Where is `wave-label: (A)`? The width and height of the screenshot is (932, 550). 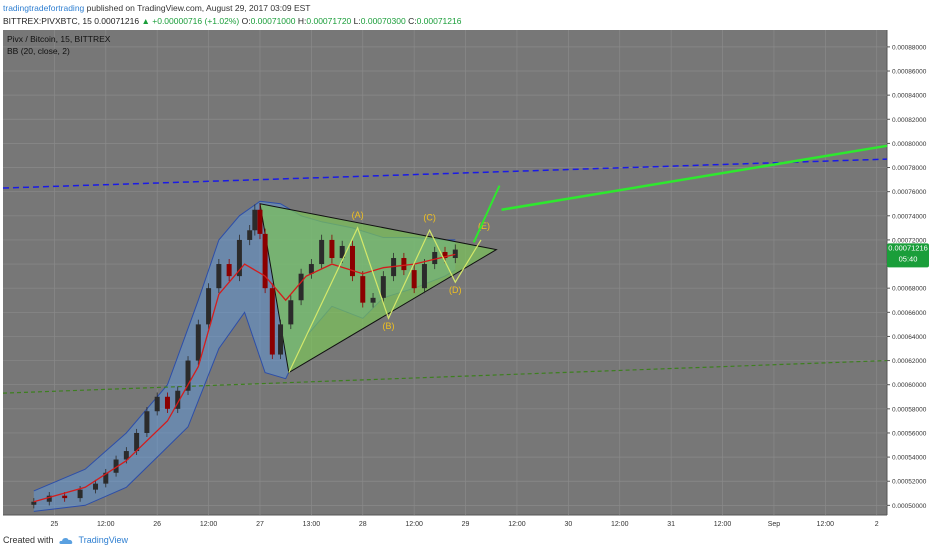 wave-label: (A) is located at coordinates (358, 215).